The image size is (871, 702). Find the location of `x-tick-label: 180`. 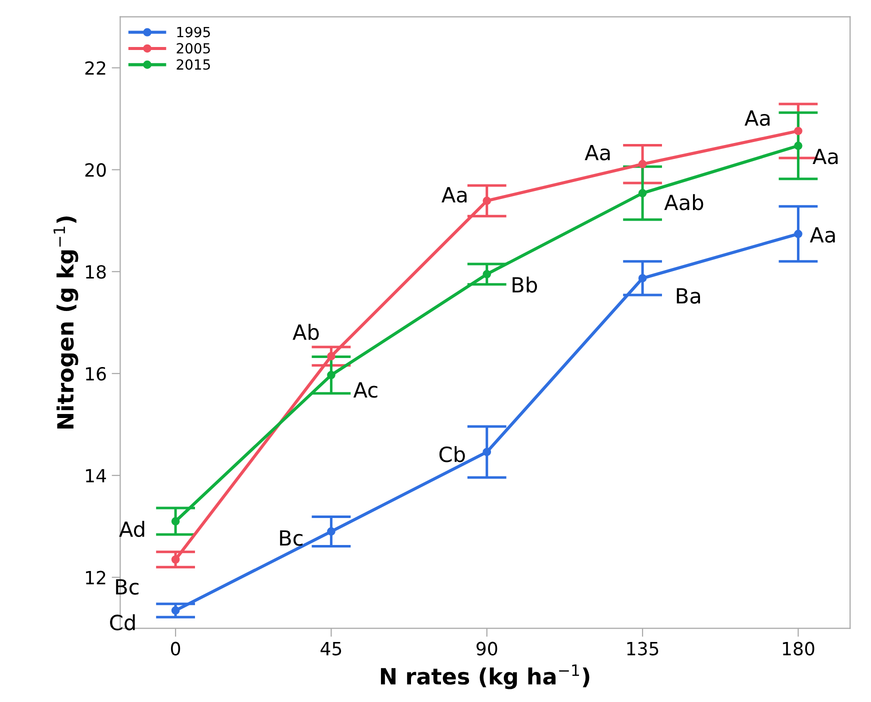

x-tick-label: 180 is located at coordinates (798, 649).